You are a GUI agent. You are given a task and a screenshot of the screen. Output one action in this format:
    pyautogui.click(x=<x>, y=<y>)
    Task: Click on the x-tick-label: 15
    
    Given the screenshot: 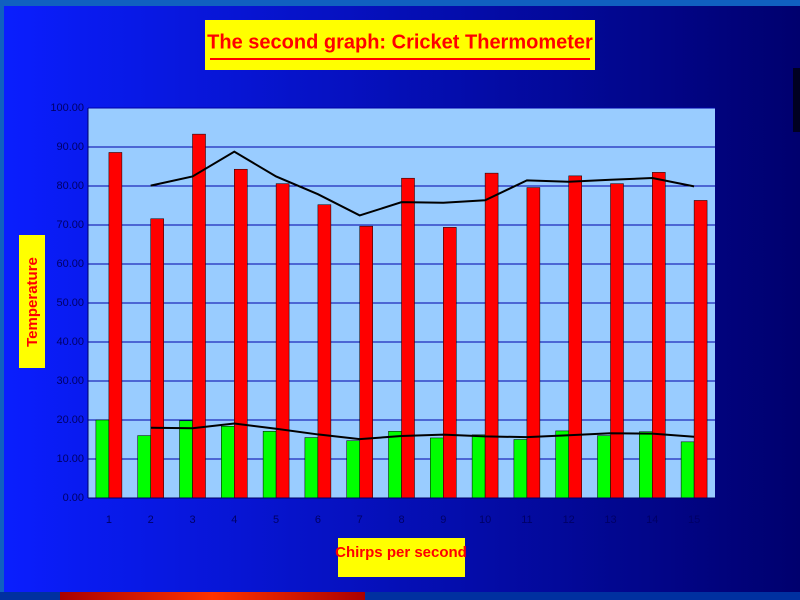 What is the action you would take?
    pyautogui.click(x=694, y=520)
    